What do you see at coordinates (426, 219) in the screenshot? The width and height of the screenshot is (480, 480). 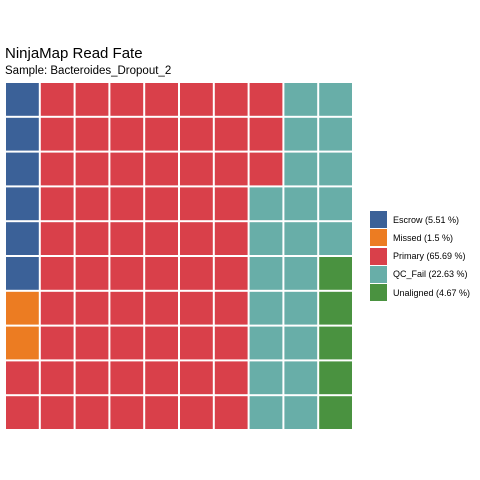 I see `legend-label-escrow: Escrow (5.51 %)` at bounding box center [426, 219].